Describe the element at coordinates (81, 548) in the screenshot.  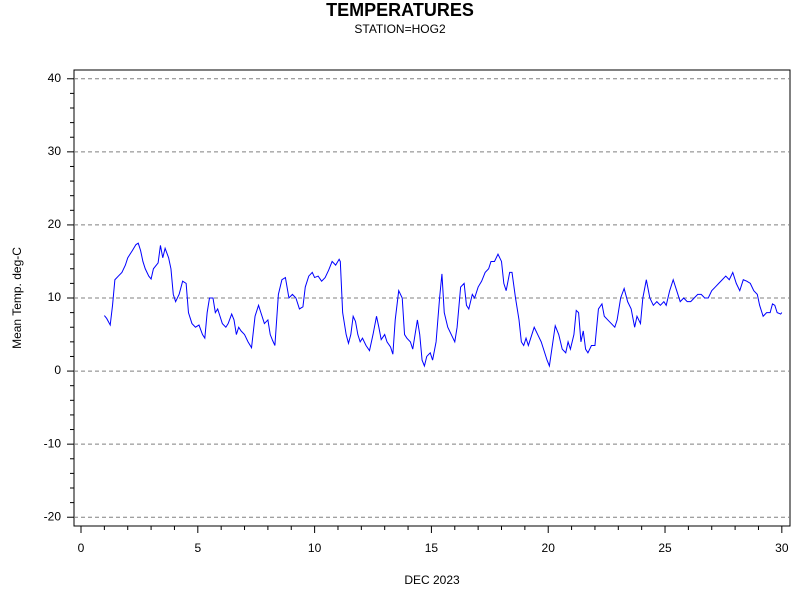
I see `x-tick-label: 0` at that location.